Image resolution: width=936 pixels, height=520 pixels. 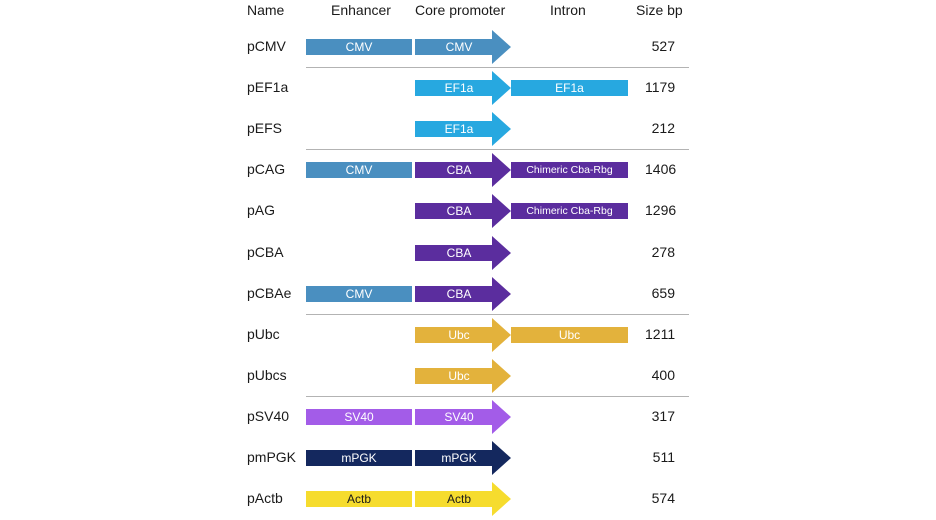 What do you see at coordinates (460, 10) in the screenshot?
I see `header-core-promoter: Core promoter` at bounding box center [460, 10].